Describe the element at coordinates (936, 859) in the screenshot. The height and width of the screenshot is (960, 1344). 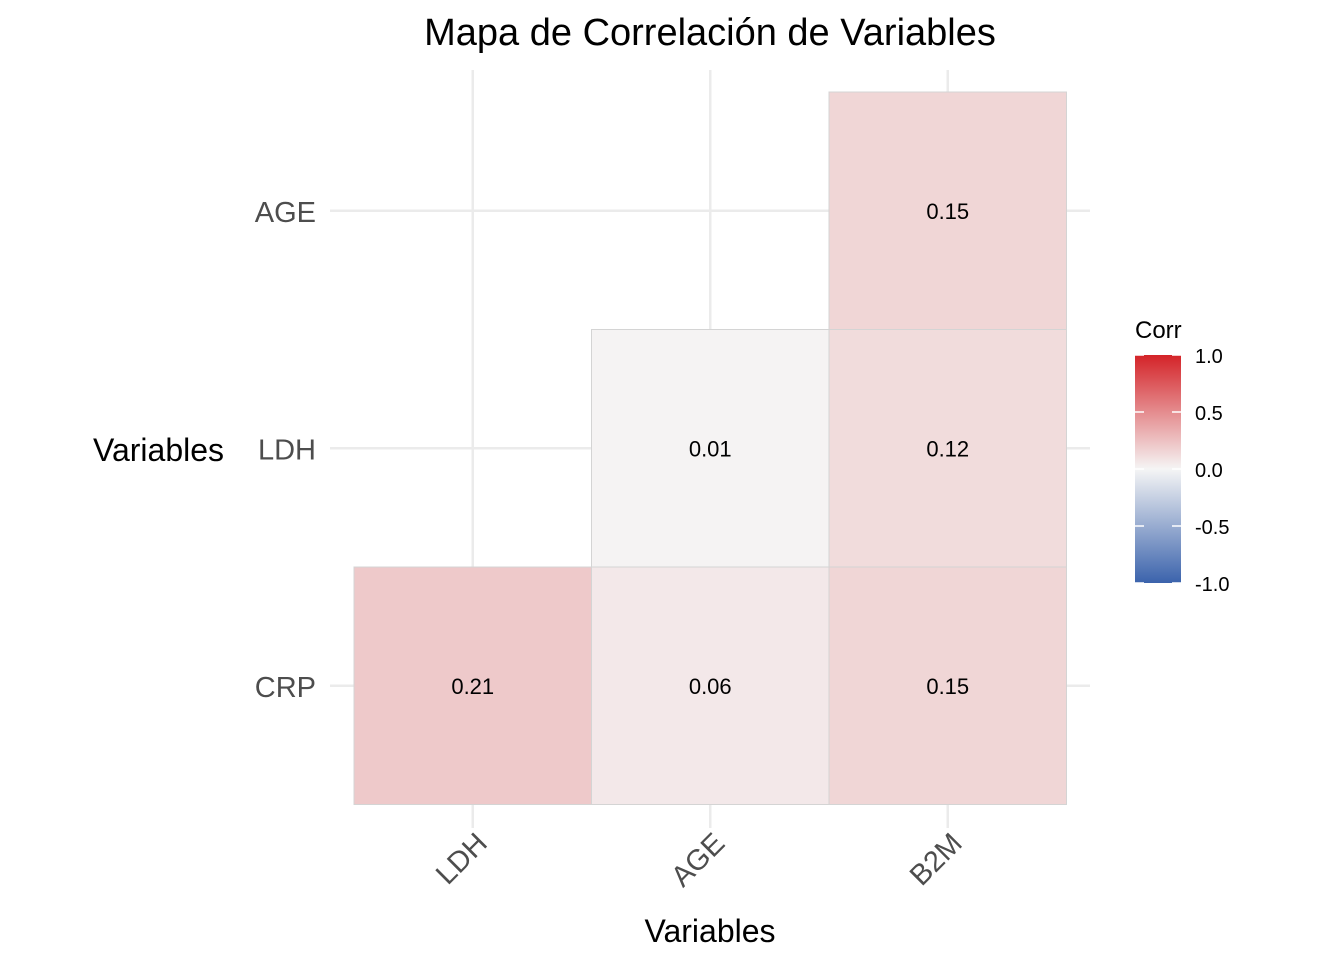
I see `x-tick-label-b2m: B2M` at that location.